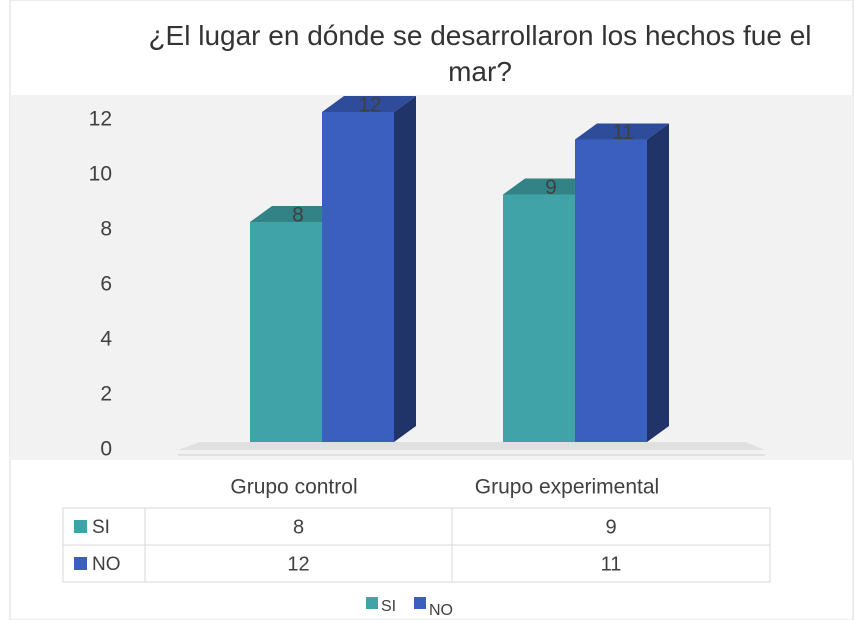 The width and height of the screenshot is (854, 620). I want to click on data-label: 8, so click(298, 215).